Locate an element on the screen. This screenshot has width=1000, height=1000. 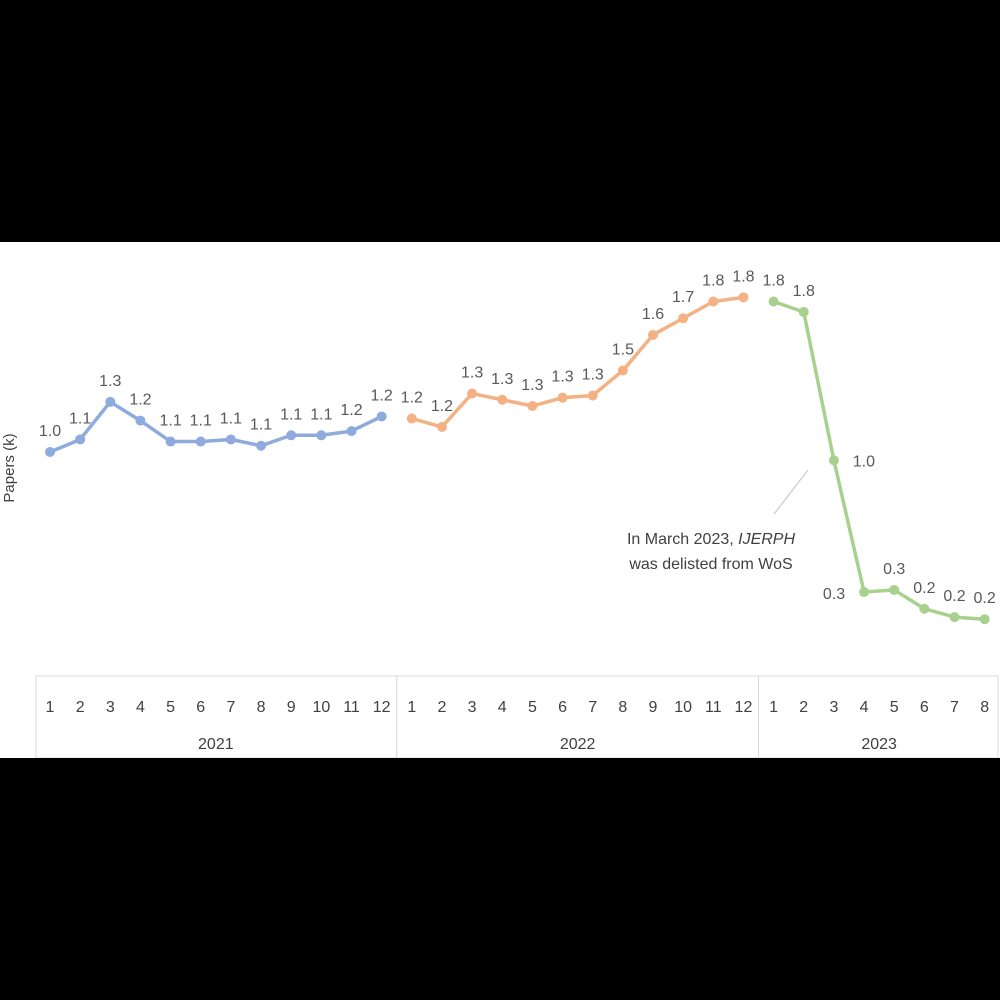
data-label: 1.7 is located at coordinates (683, 297).